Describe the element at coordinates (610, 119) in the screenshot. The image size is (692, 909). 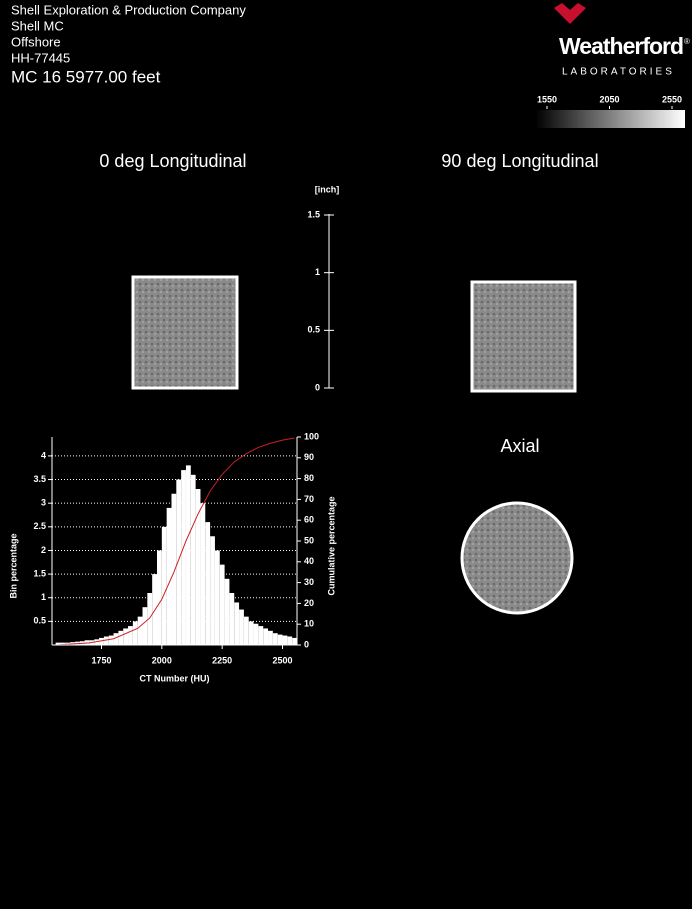
I see `colorbar` at that location.